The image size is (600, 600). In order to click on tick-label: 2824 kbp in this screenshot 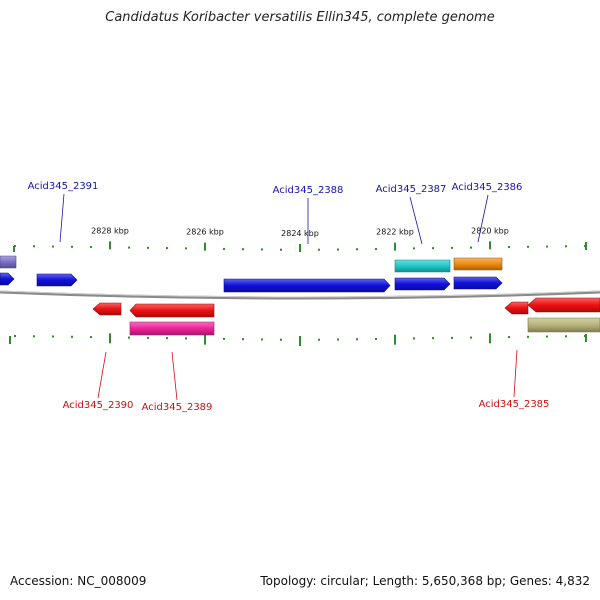, I will do `click(300, 233)`.